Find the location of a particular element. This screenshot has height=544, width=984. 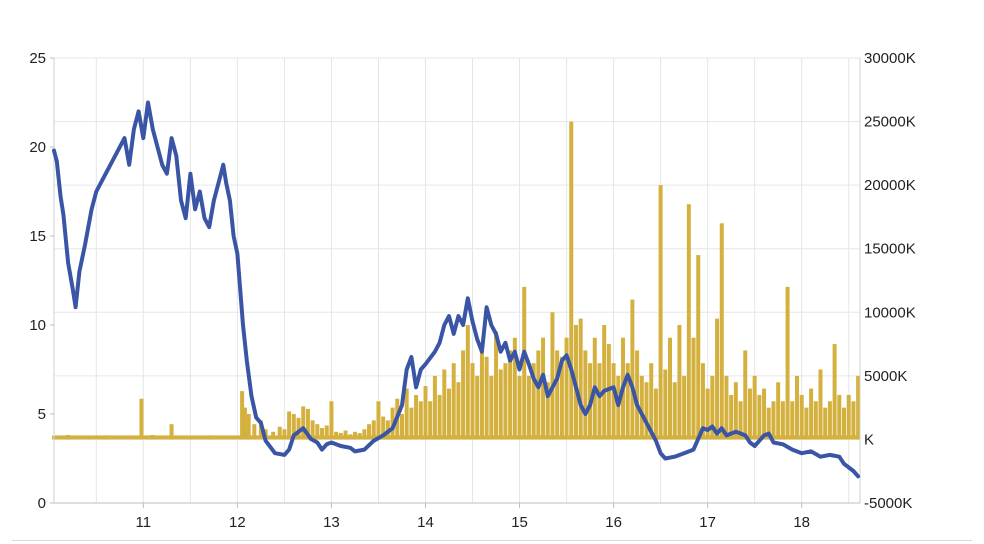

y-right-tick-label: 25000K is located at coordinates (890, 122).